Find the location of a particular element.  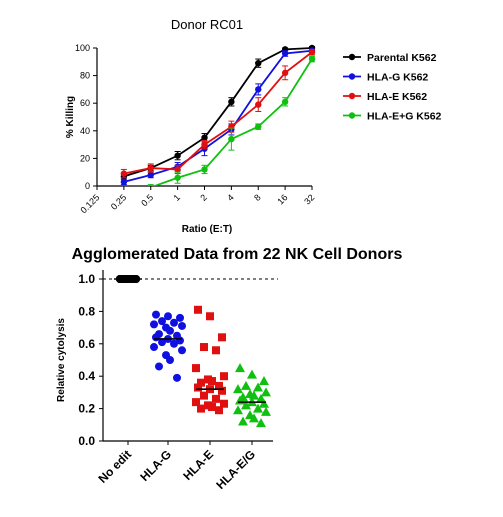

chart1-x-tick-label: 0.5 is located at coordinates (147, 200).